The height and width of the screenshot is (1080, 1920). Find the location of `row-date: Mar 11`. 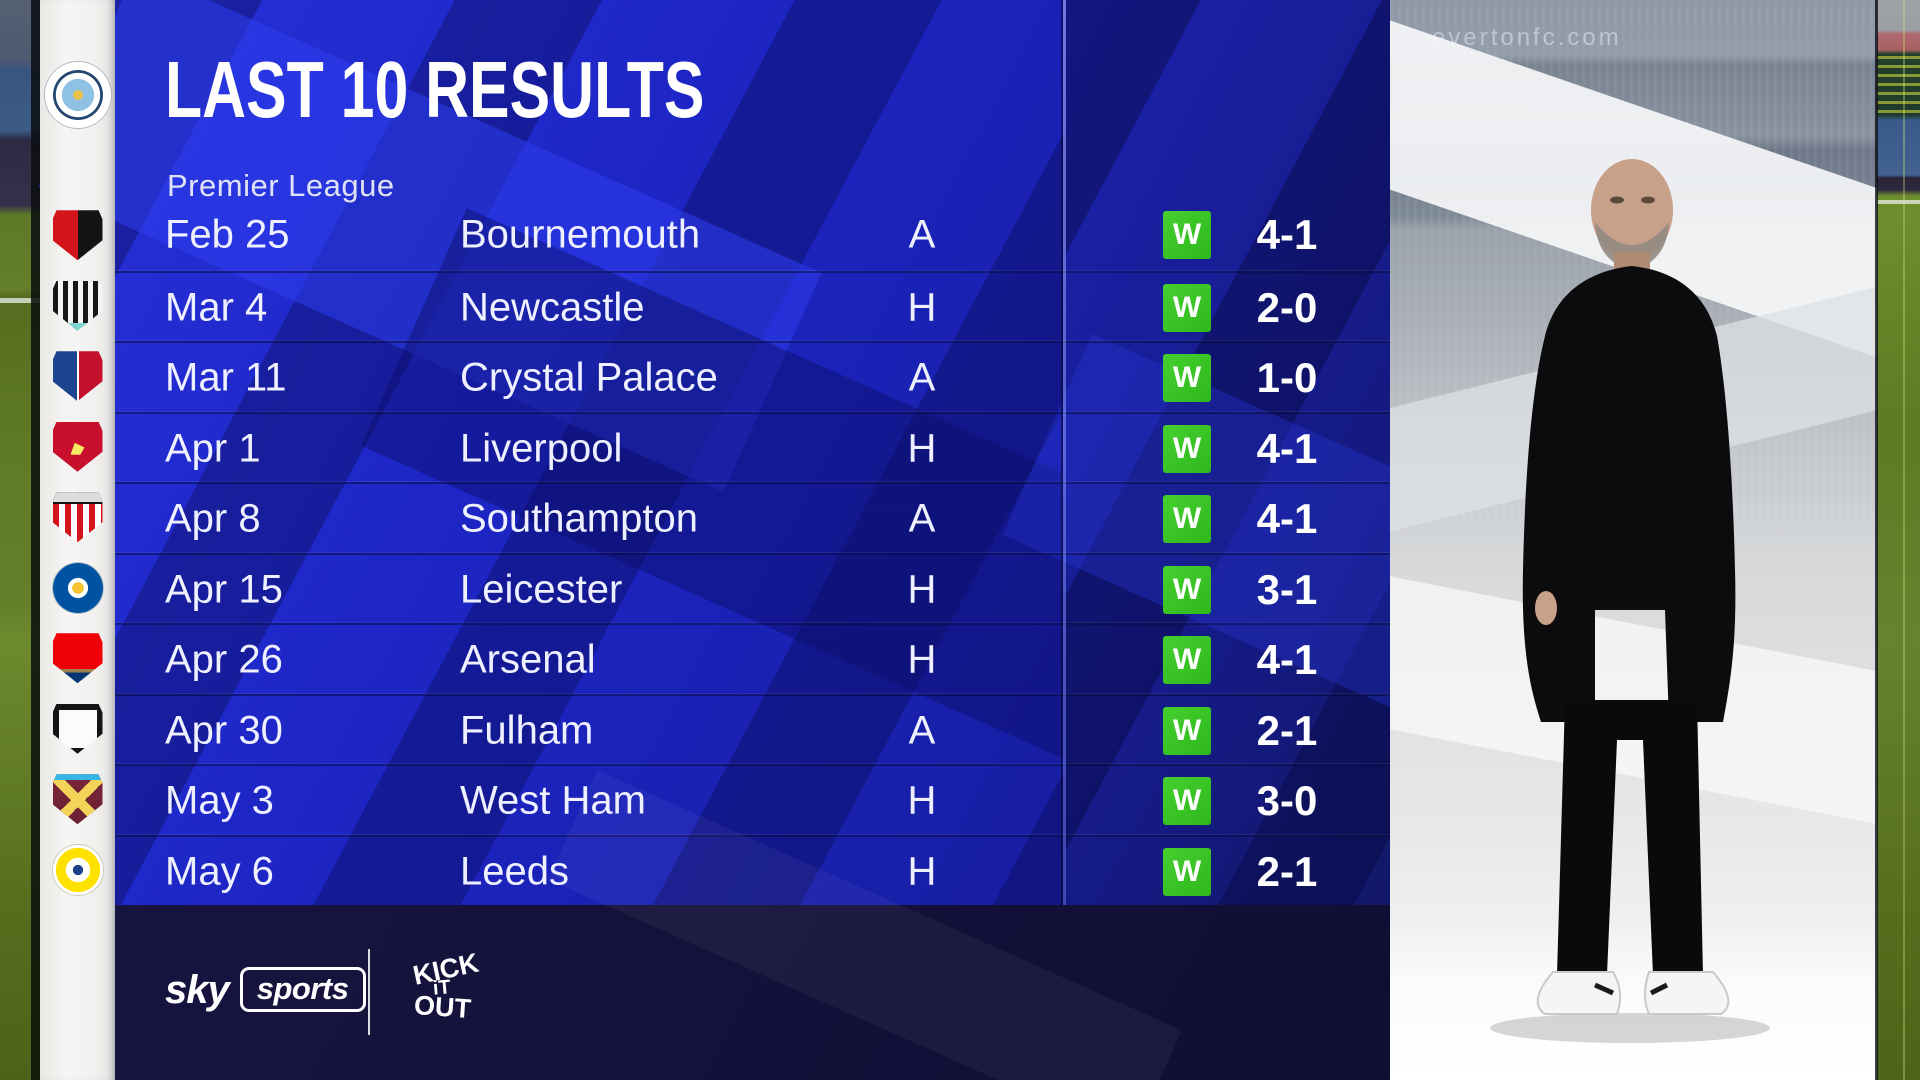

row-date: Mar 11 is located at coordinates (226, 377).